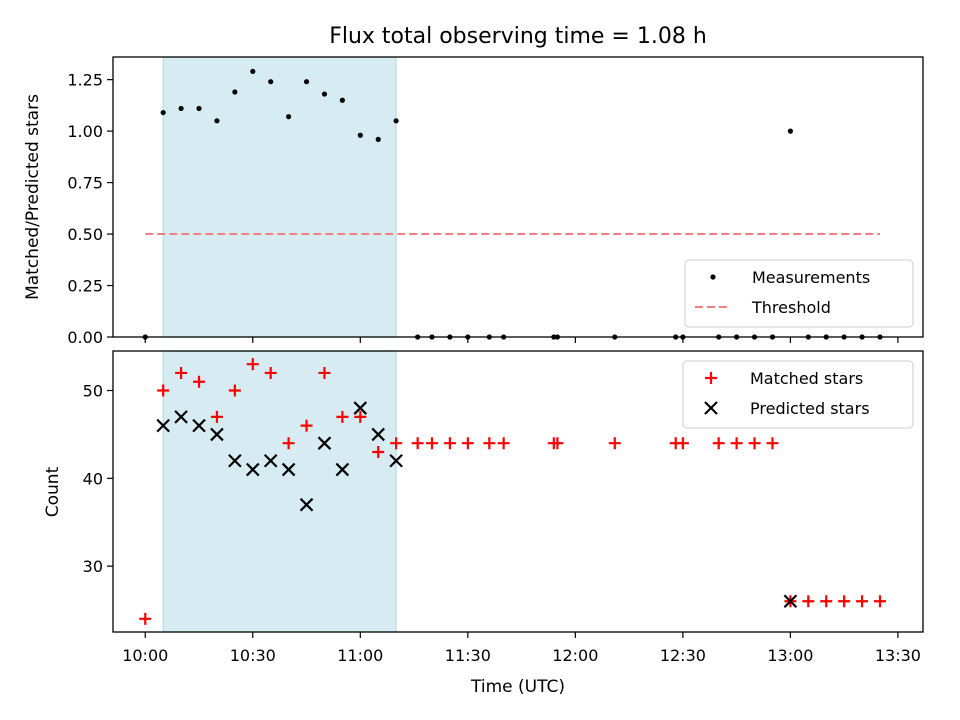 The width and height of the screenshot is (960, 720). What do you see at coordinates (85, 80) in the screenshot?
I see `ytick-label: 1.25` at bounding box center [85, 80].